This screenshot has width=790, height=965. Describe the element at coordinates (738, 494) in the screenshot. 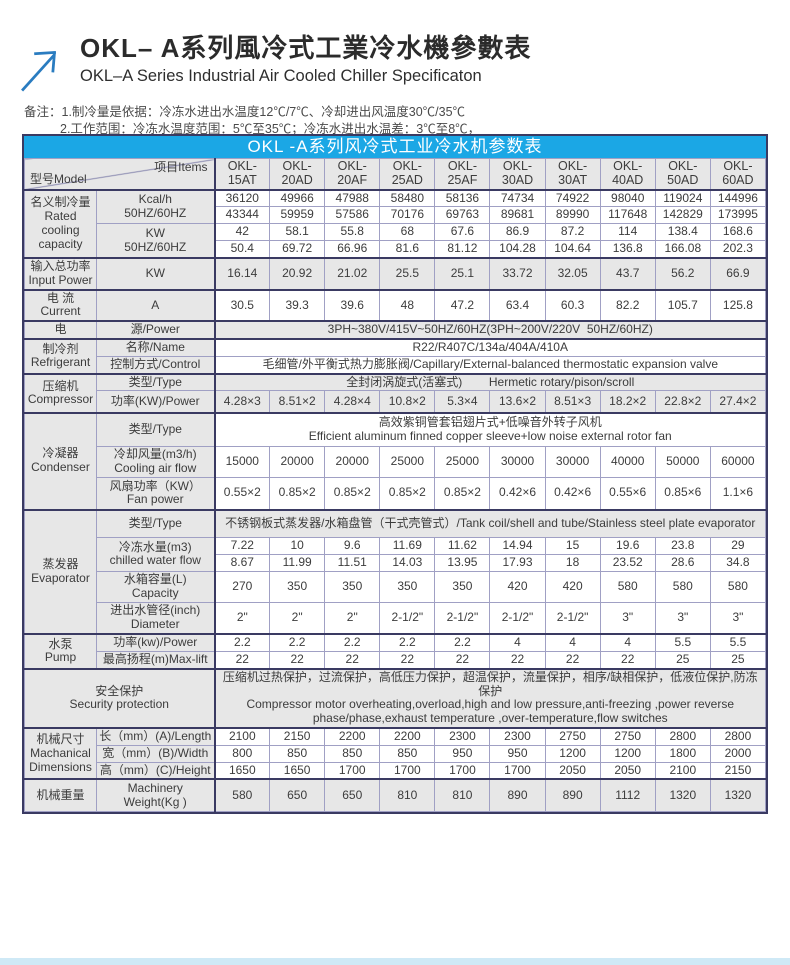

I see `value-cell: 1.1×6` at that location.